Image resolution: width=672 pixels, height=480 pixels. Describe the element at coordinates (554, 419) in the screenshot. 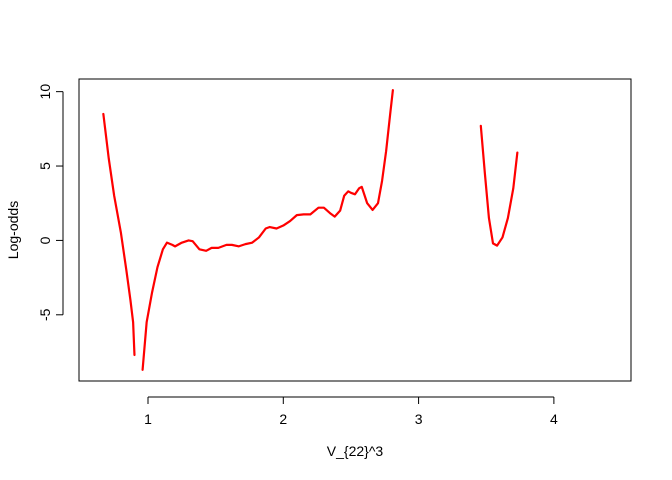

I see `x-tick-label: 4` at that location.